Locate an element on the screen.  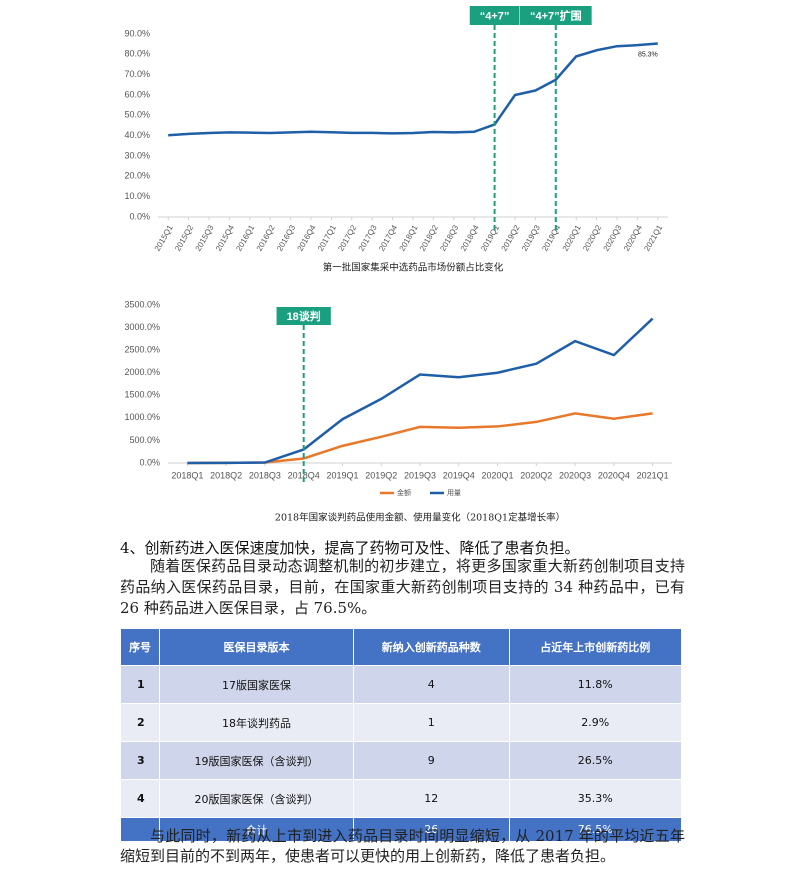
header-row: 序号 医保目录版本 新纳入创新药品种数 占近年上市创新药比例 is located at coordinates (401, 647).